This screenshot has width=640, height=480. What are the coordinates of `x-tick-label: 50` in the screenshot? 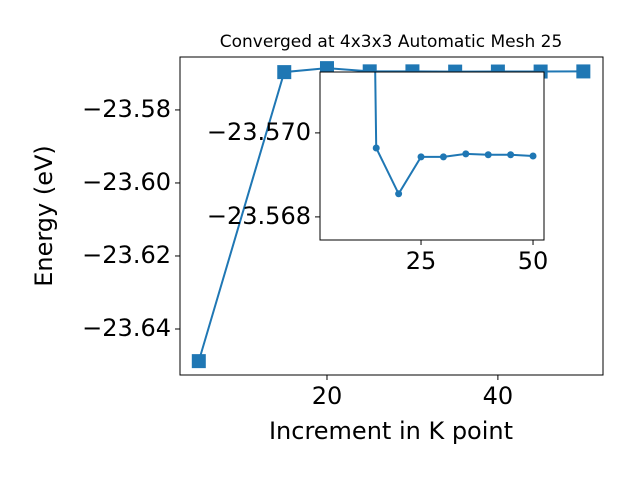 It's located at (533, 261).